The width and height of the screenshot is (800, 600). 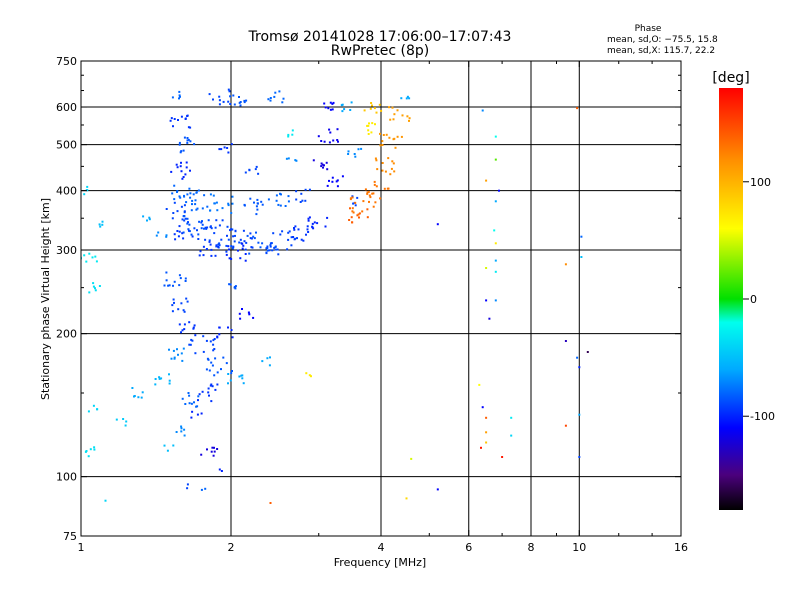 What do you see at coordinates (681, 547) in the screenshot?
I see `x-tick-label: 16` at bounding box center [681, 547].